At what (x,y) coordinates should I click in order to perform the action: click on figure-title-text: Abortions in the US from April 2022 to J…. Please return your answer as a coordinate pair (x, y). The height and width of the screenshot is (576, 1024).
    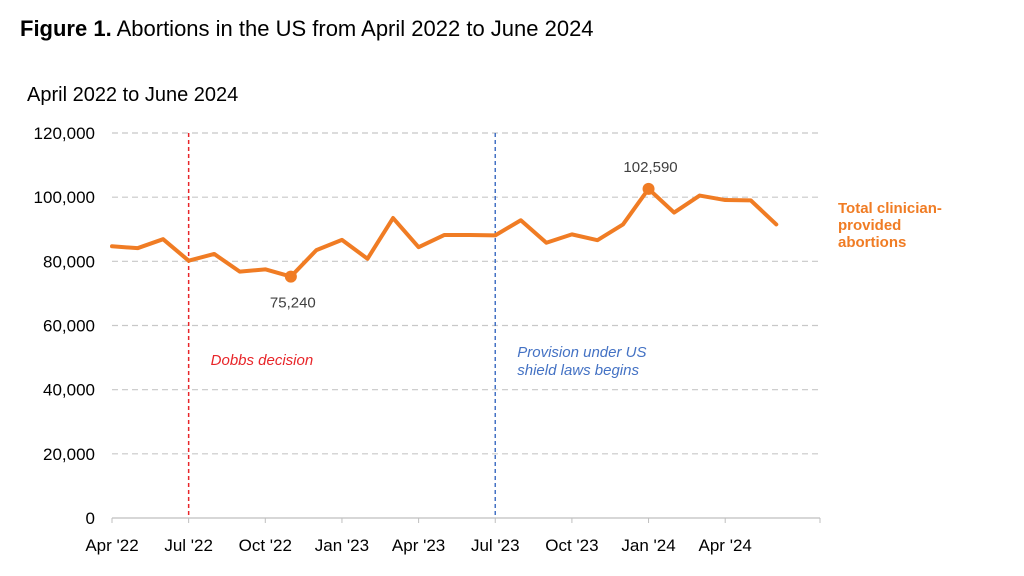
    Looking at the image, I should click on (355, 28).